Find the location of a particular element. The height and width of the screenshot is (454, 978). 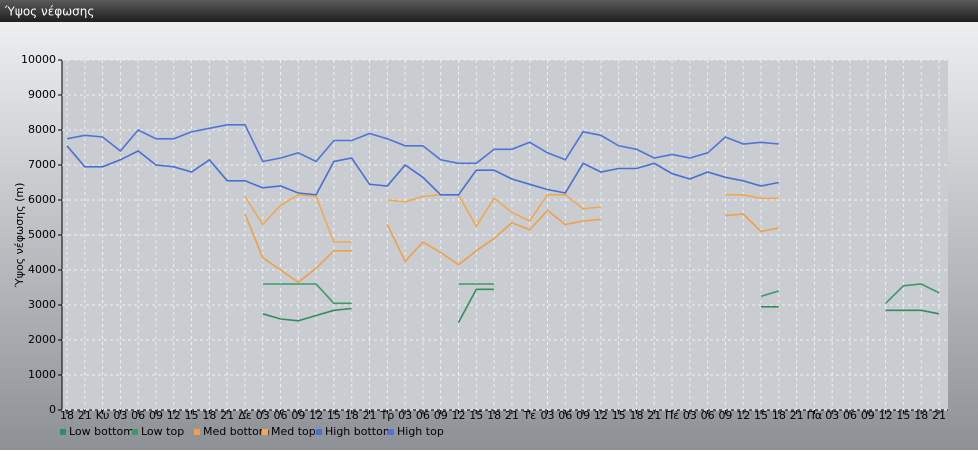

legend-label: Low bottom is located at coordinates (101, 431).